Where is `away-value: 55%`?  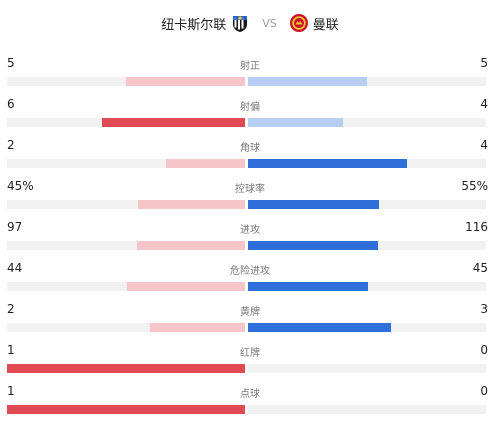 away-value: 55% is located at coordinates (474, 186).